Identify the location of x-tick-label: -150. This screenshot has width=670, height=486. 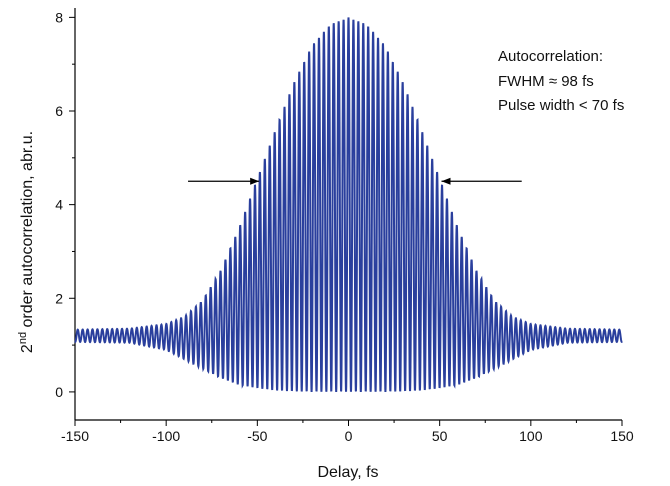
(75, 436).